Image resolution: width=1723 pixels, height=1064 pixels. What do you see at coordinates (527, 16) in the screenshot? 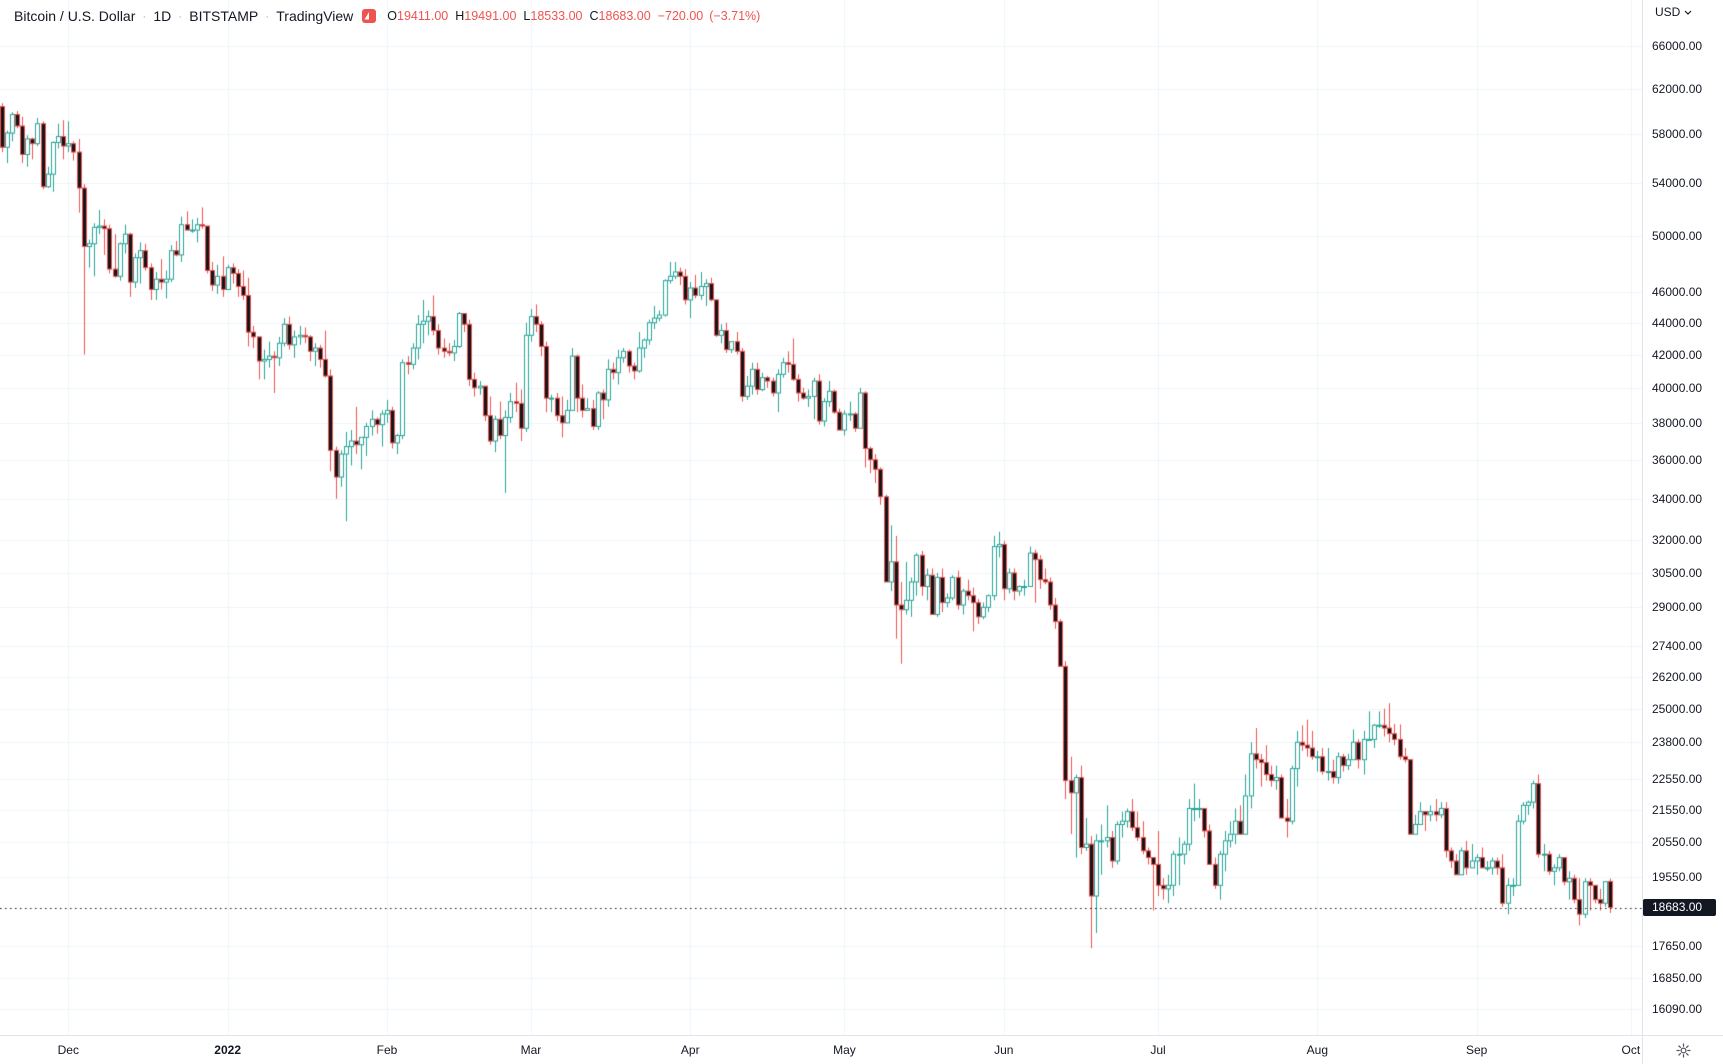
I see `low-label: L` at bounding box center [527, 16].